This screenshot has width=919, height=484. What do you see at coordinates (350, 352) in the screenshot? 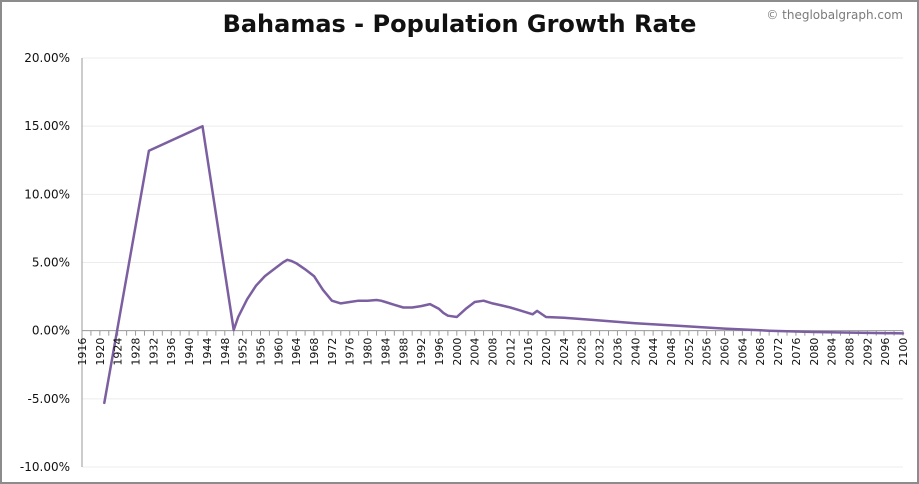
I see `x-tick-label: 1976` at bounding box center [350, 352].